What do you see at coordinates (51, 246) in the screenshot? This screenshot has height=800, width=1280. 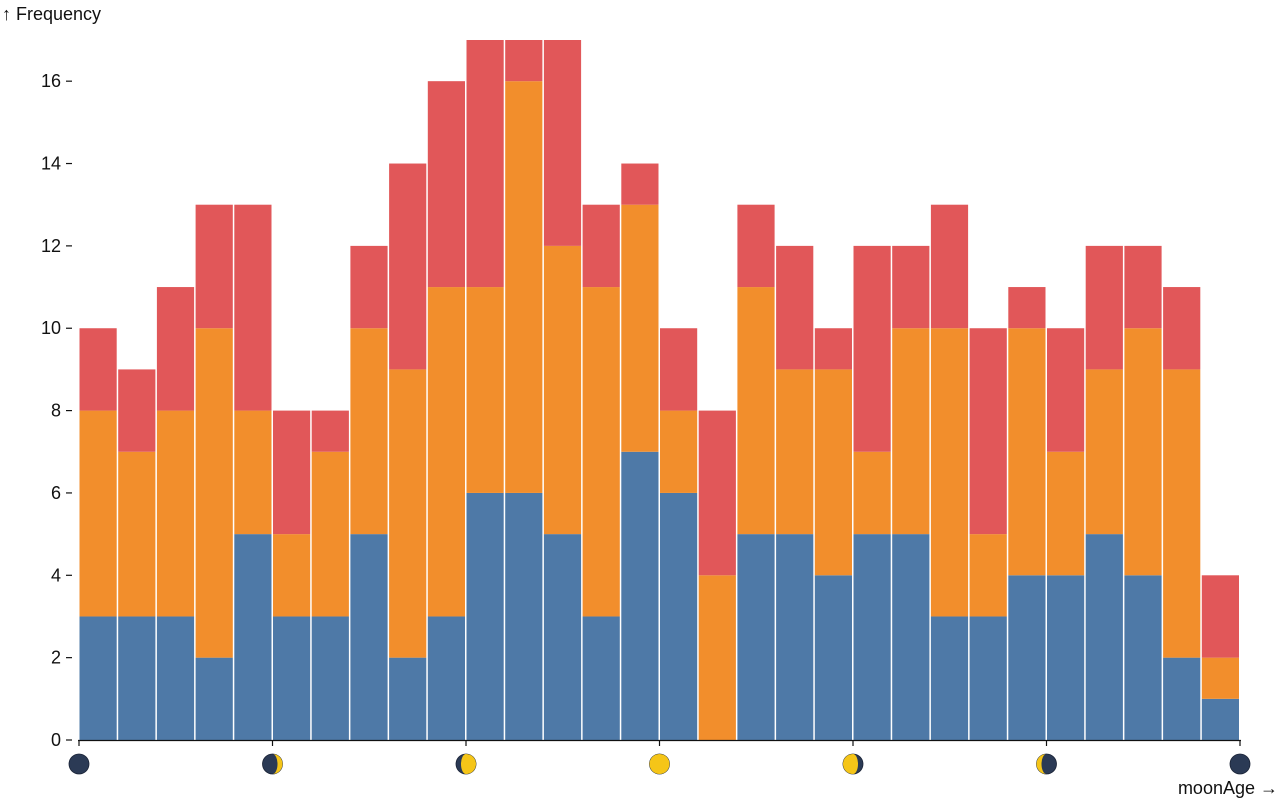 I see `y-tick-label: 12` at bounding box center [51, 246].